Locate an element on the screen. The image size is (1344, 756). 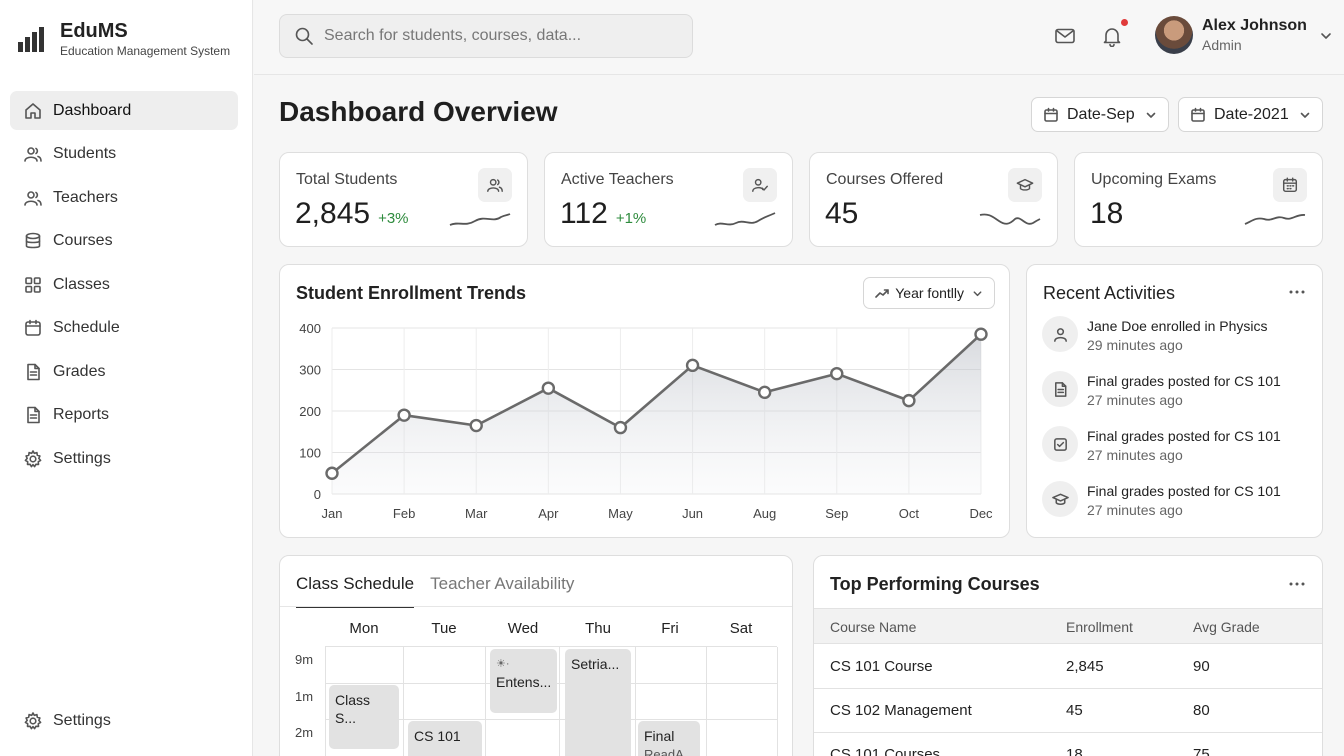
sidebar-item-teachers: Teachers is located at coordinates (124, 197).